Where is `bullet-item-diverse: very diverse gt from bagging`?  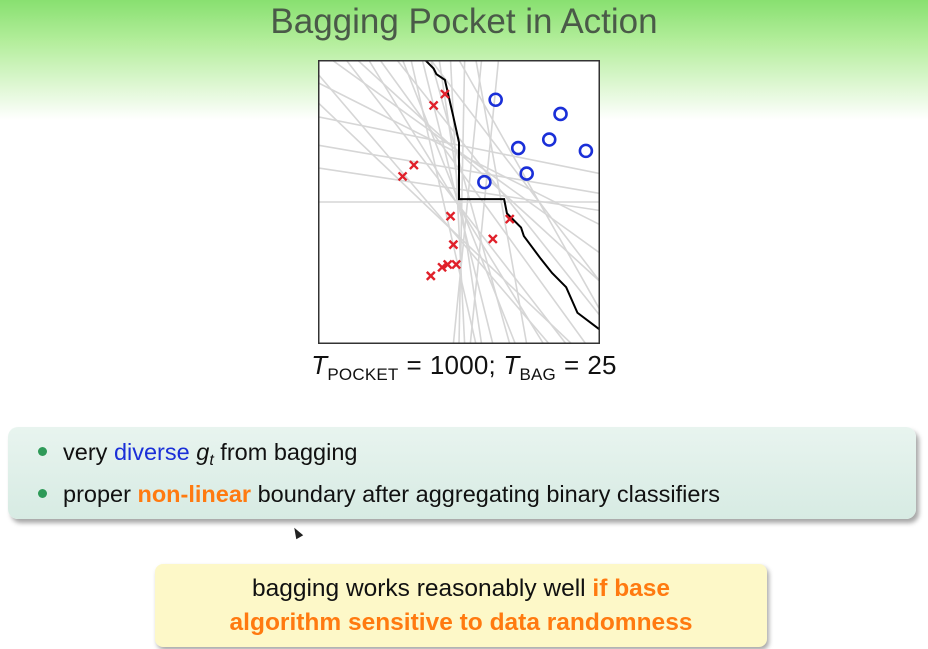 bullet-item-diverse: very diverse gt from bagging is located at coordinates (197, 452).